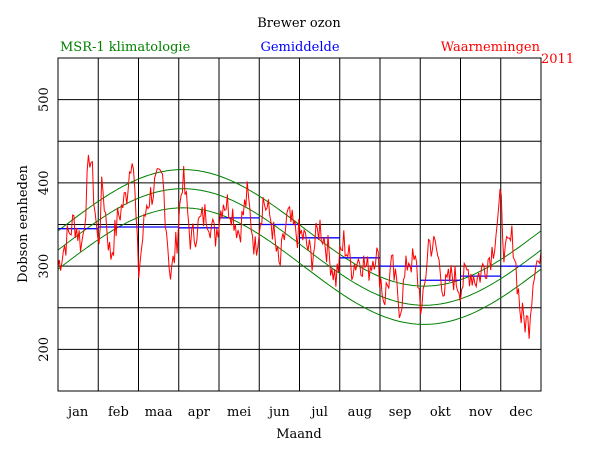  What do you see at coordinates (400, 412) in the screenshot?
I see `x-tick-label: sep` at bounding box center [400, 412].